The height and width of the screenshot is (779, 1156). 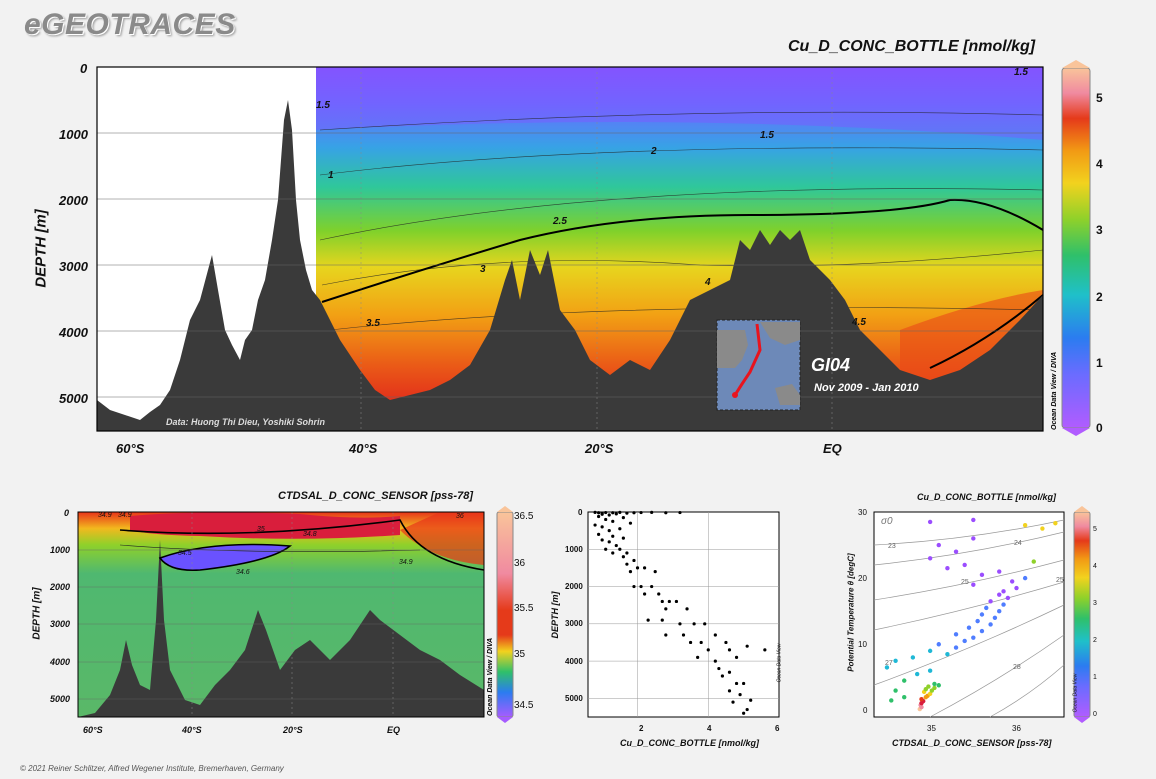 What do you see at coordinates (130, 448) in the screenshot?
I see `main-xtick-60s: 60°S` at bounding box center [130, 448].